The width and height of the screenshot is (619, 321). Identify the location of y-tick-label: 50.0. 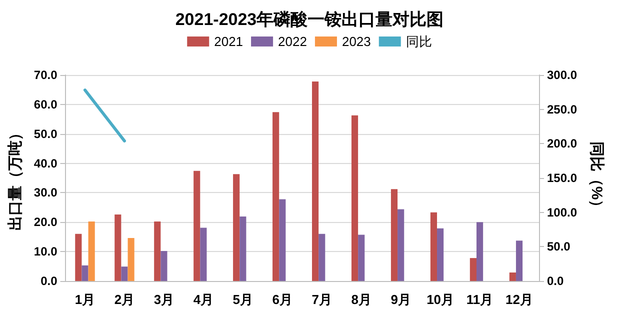
(46, 133).